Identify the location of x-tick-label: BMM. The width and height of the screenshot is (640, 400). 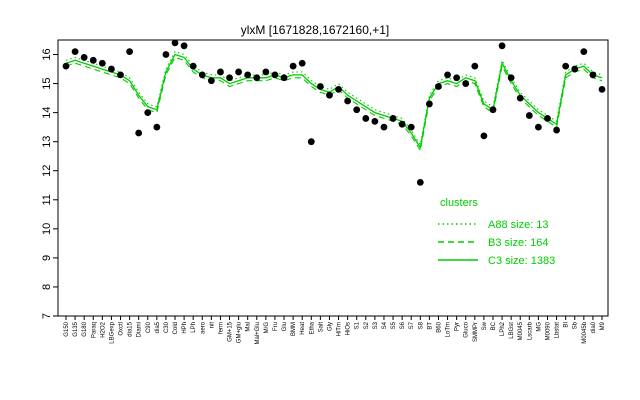
(294, 329).